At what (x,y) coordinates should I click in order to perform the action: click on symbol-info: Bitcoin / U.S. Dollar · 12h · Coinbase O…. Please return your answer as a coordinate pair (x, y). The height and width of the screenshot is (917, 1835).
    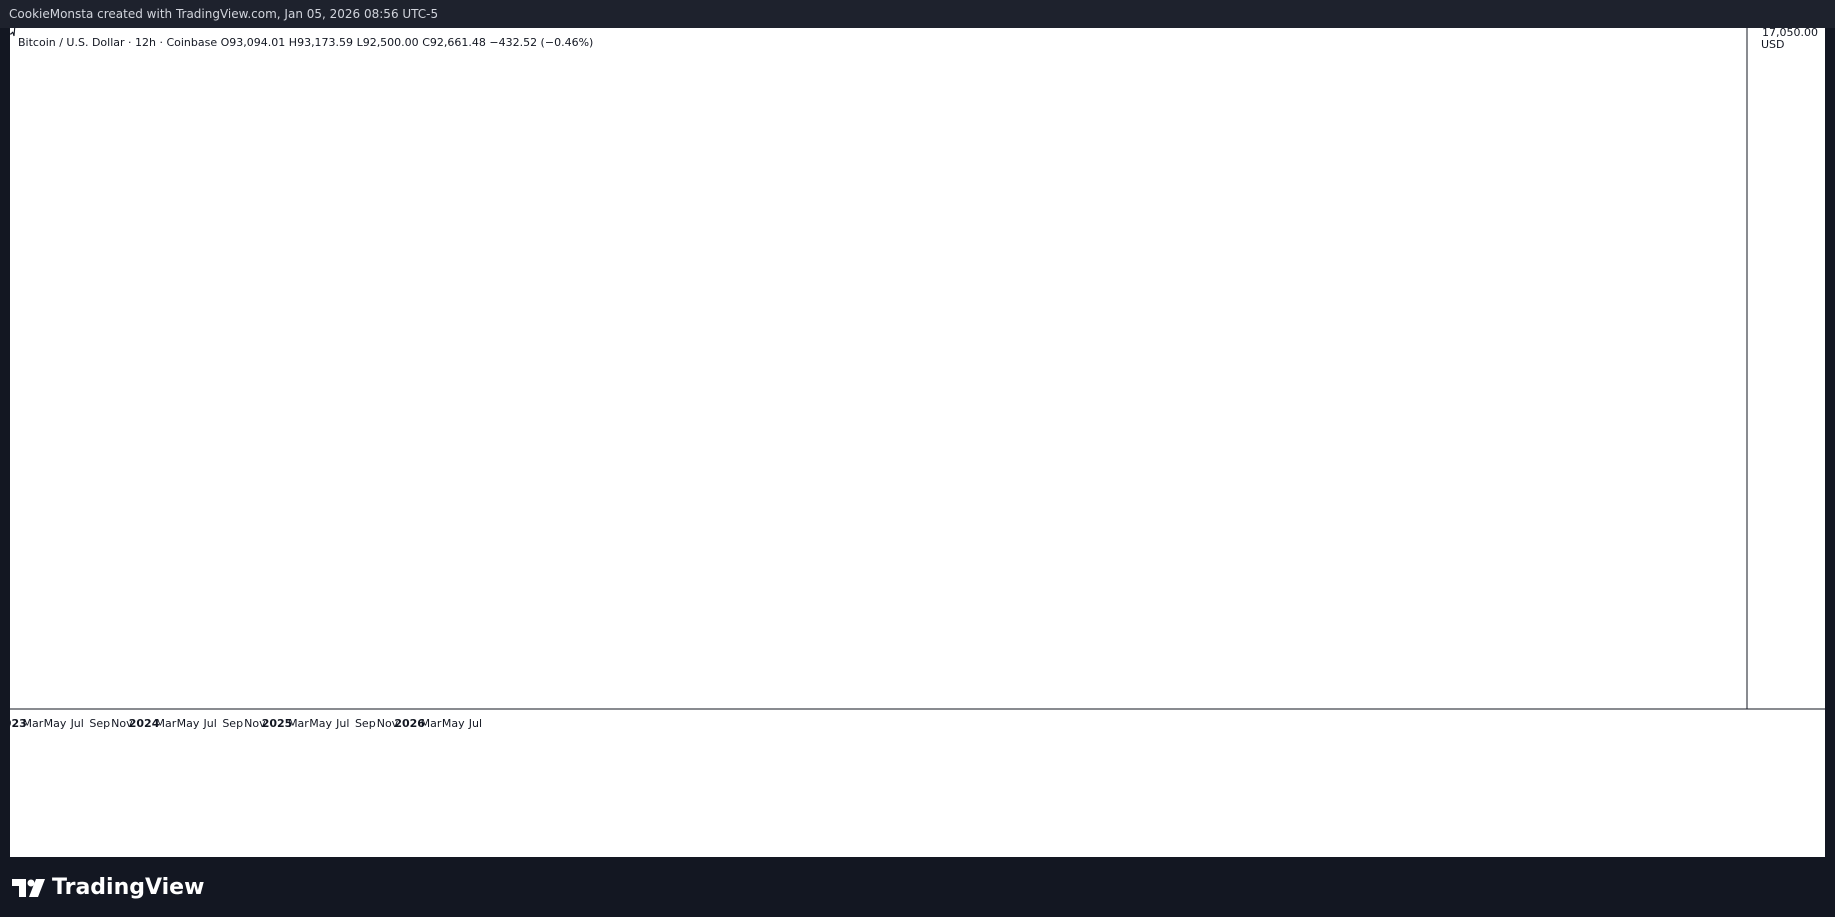
    Looking at the image, I should click on (305, 42).